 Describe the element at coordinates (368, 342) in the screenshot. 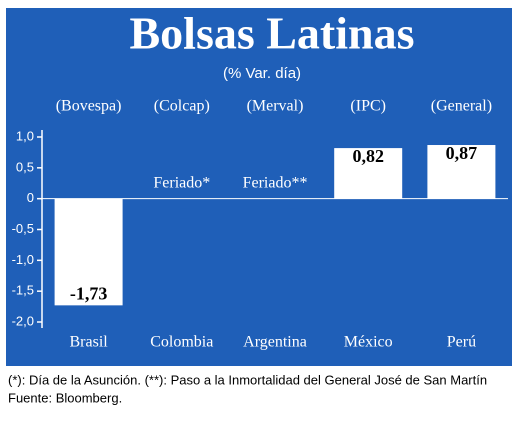

I see `x-tick-label: México` at that location.